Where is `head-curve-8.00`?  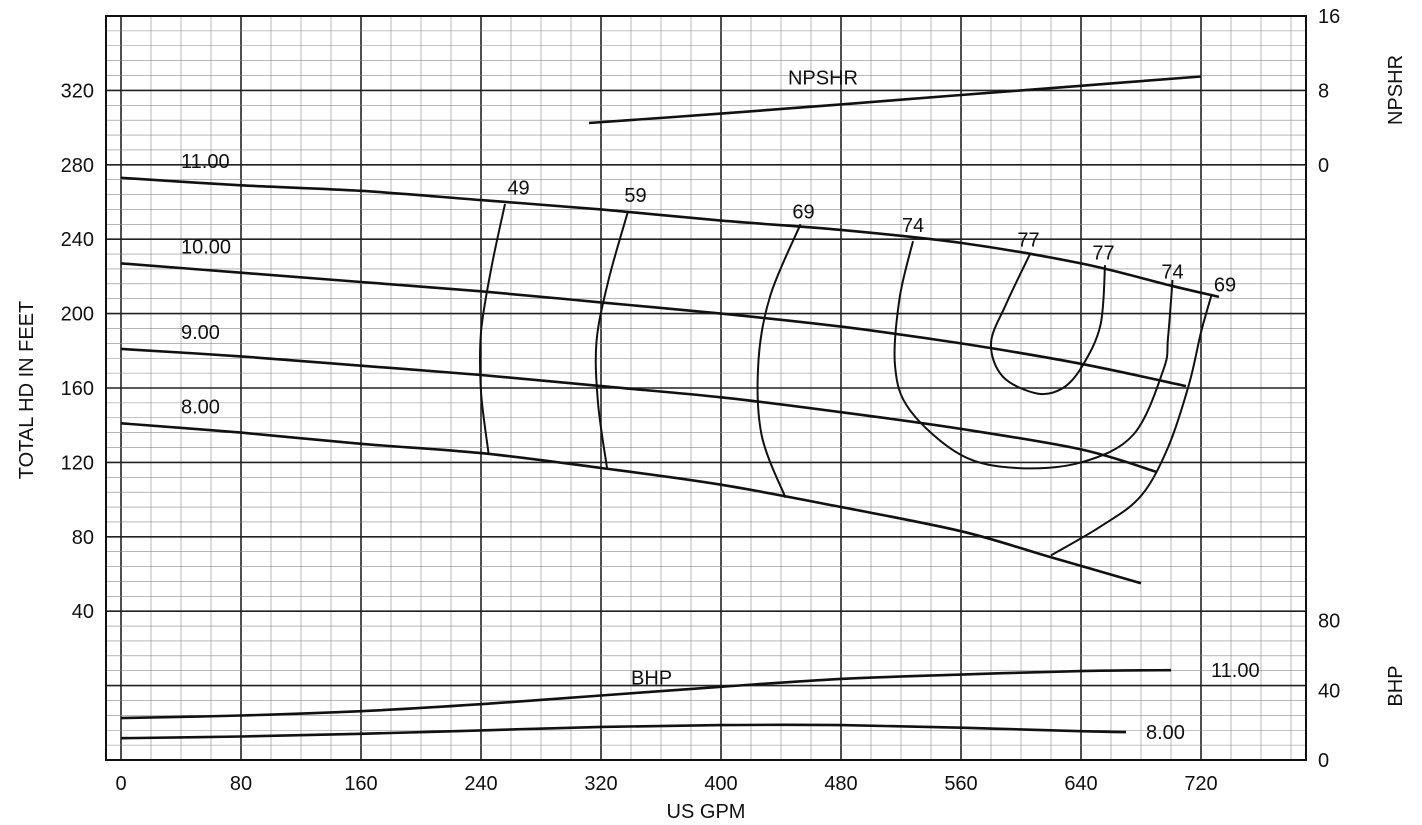 head-curve-8.00 is located at coordinates (631, 503).